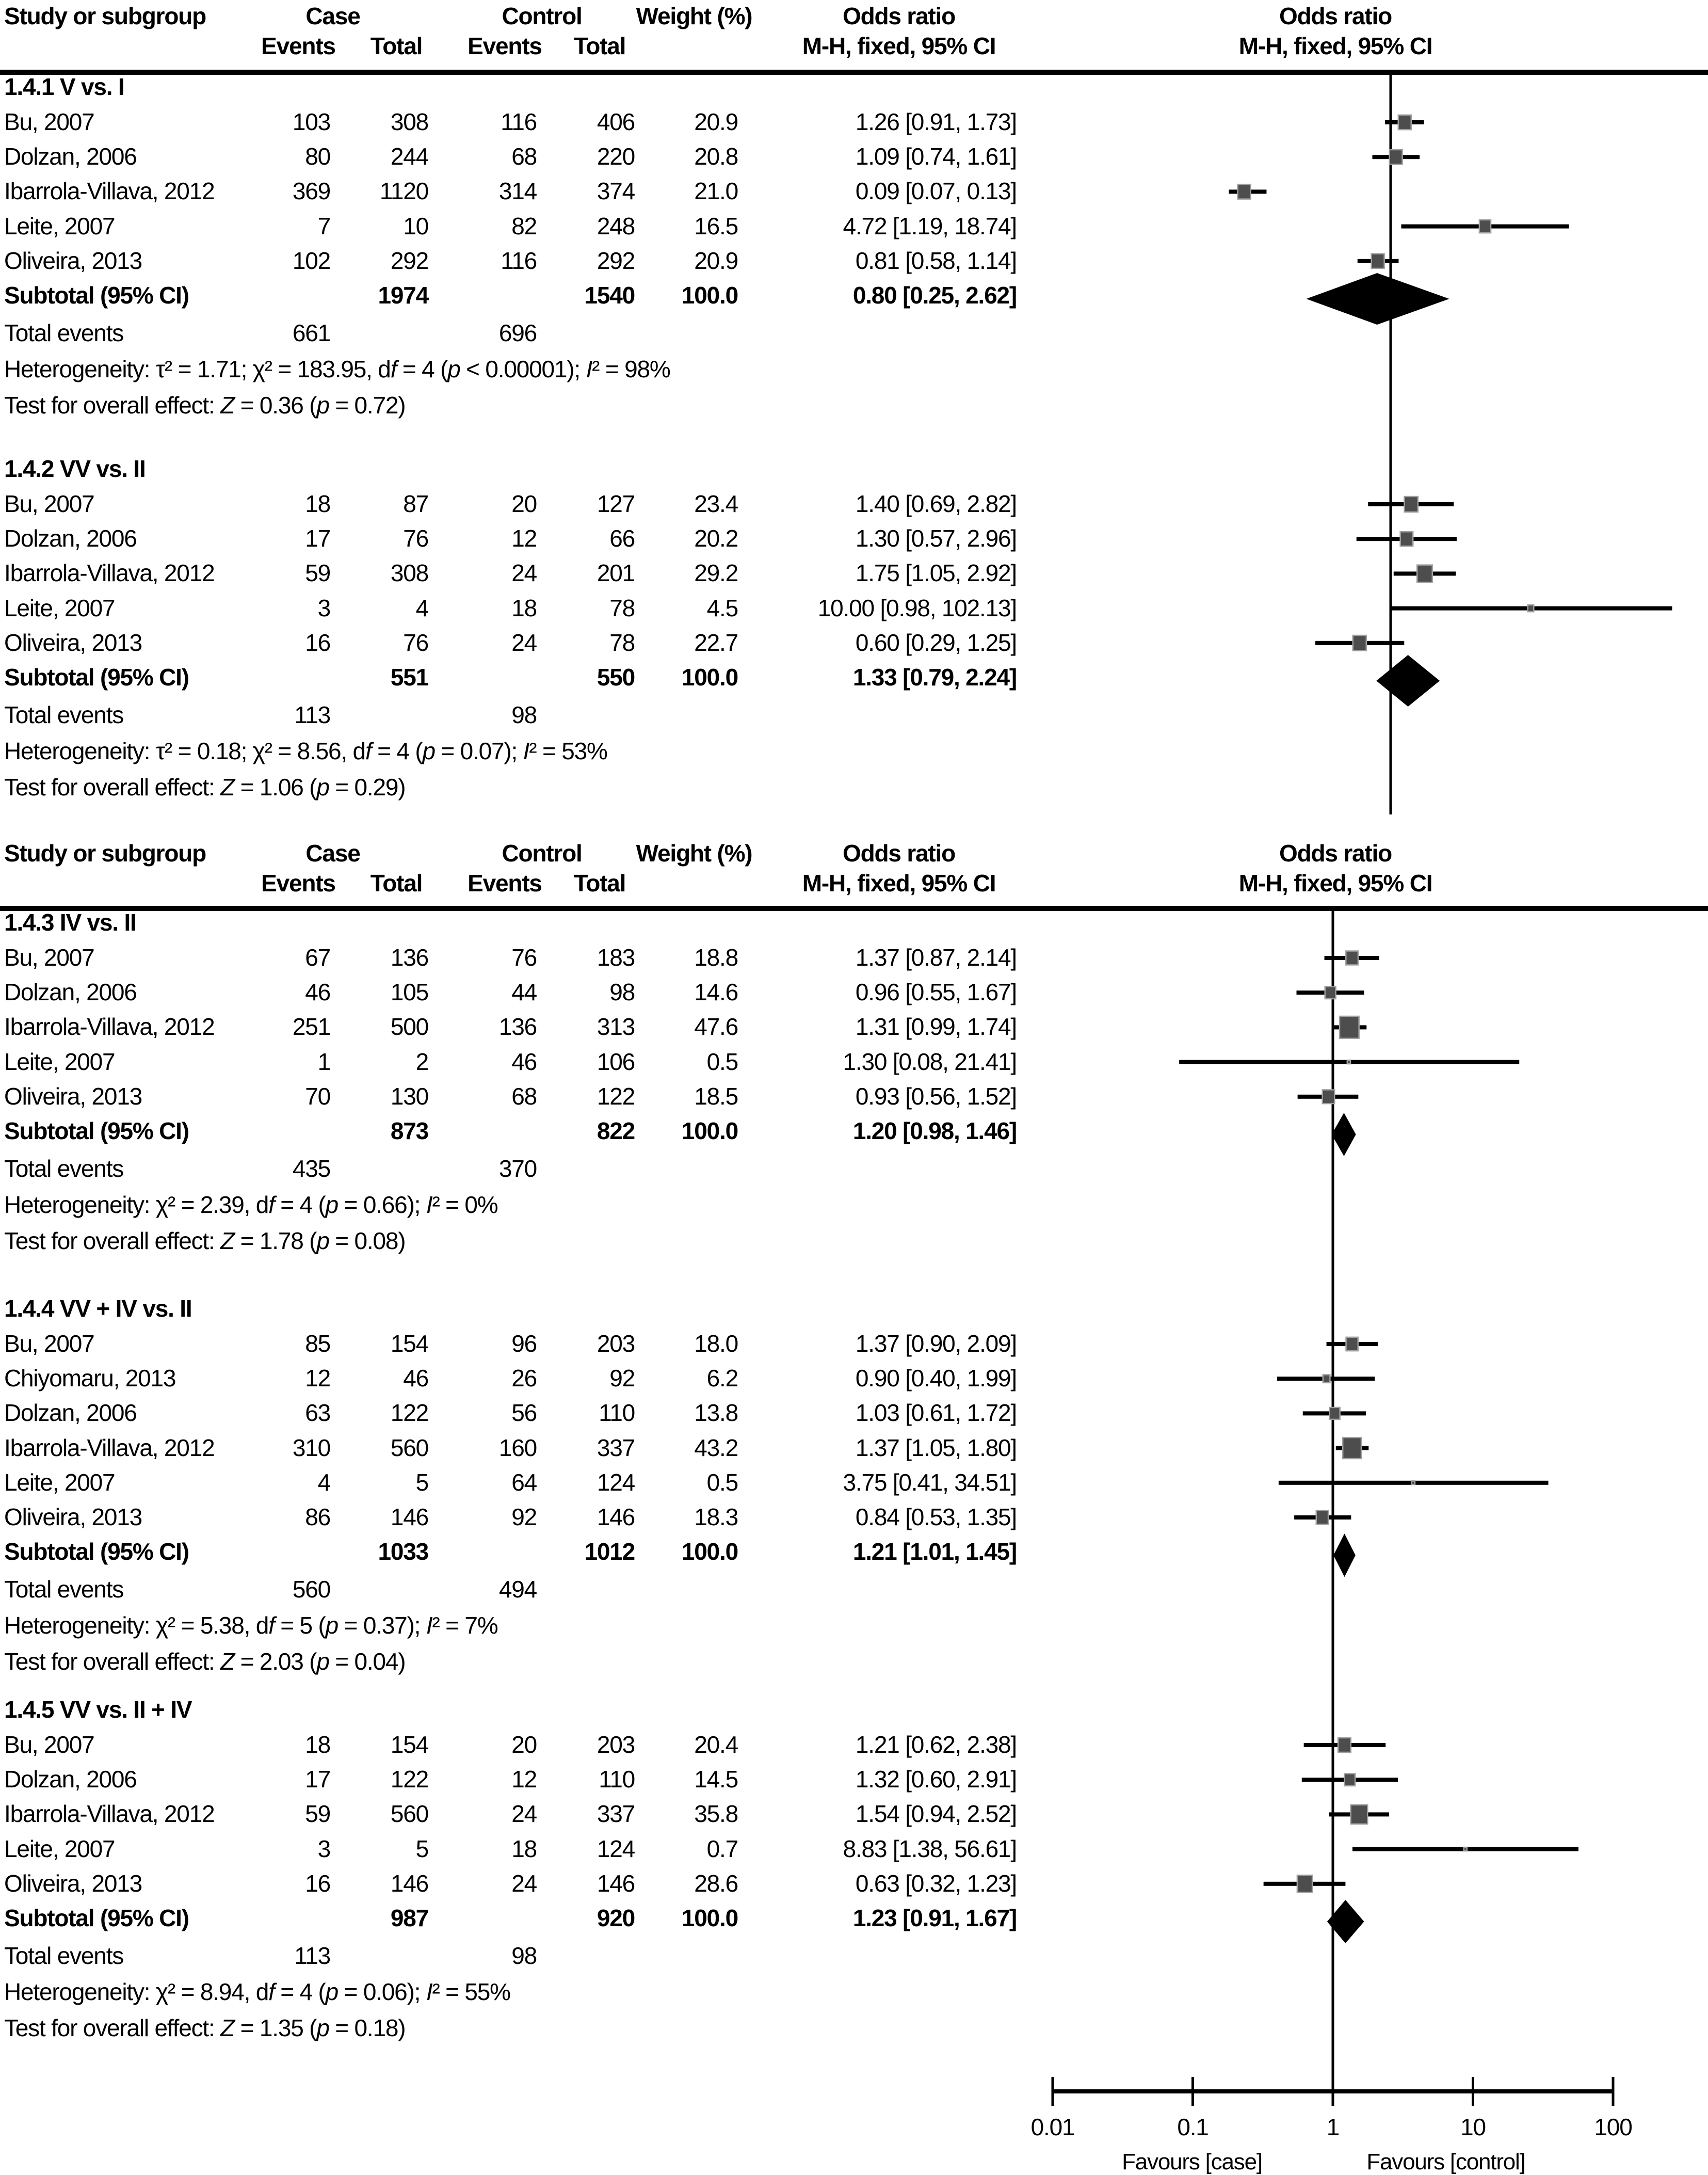 The height and width of the screenshot is (2175, 1708). Describe the element at coordinates (934, 295) in the screenshot. I see `subtotal-or-ci-text: 0.80 [0.25, 2.62]` at that location.